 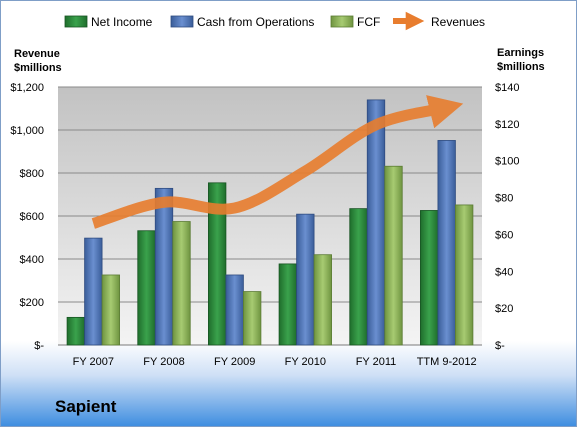 What do you see at coordinates (122, 22) in the screenshot?
I see `legend-label-net-income: Net Income` at bounding box center [122, 22].